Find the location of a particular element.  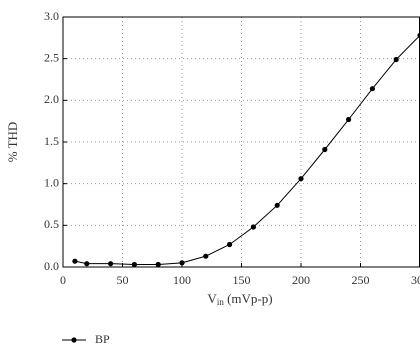

x-tick-label: 100 is located at coordinates (182, 280).